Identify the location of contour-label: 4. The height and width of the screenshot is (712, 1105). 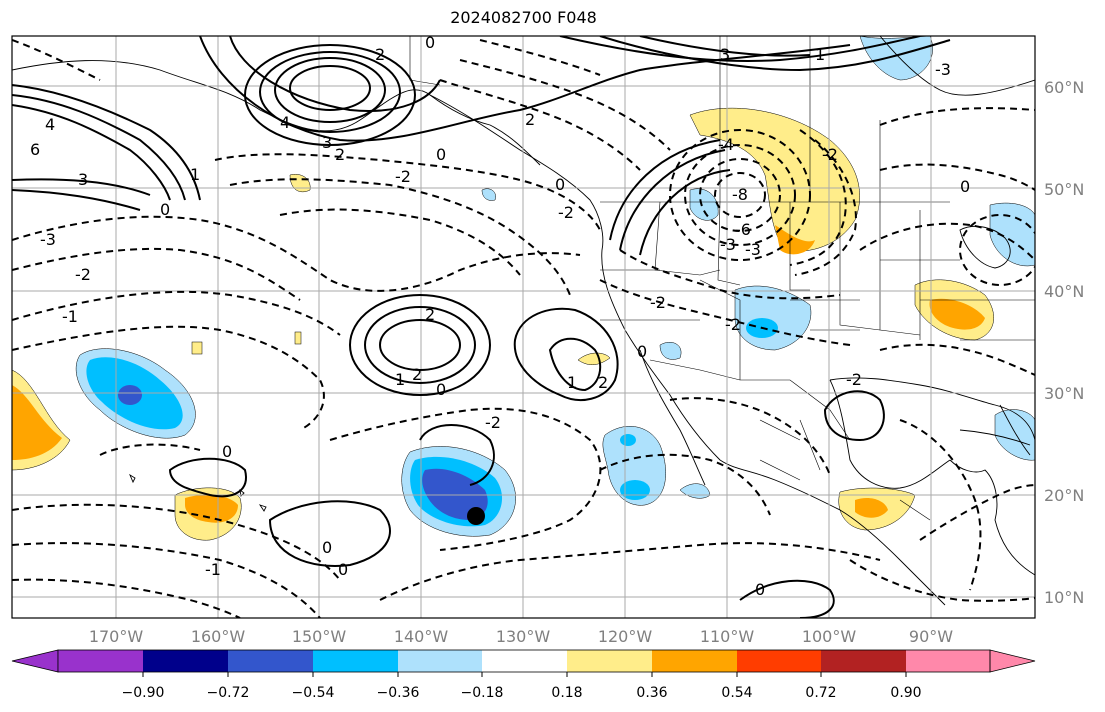
(50, 124).